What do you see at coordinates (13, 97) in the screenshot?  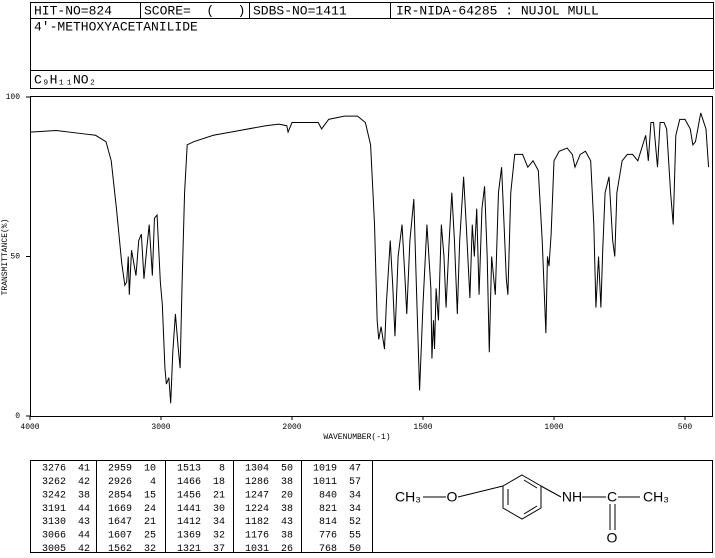 I see `y-tick-label: 100` at bounding box center [13, 97].